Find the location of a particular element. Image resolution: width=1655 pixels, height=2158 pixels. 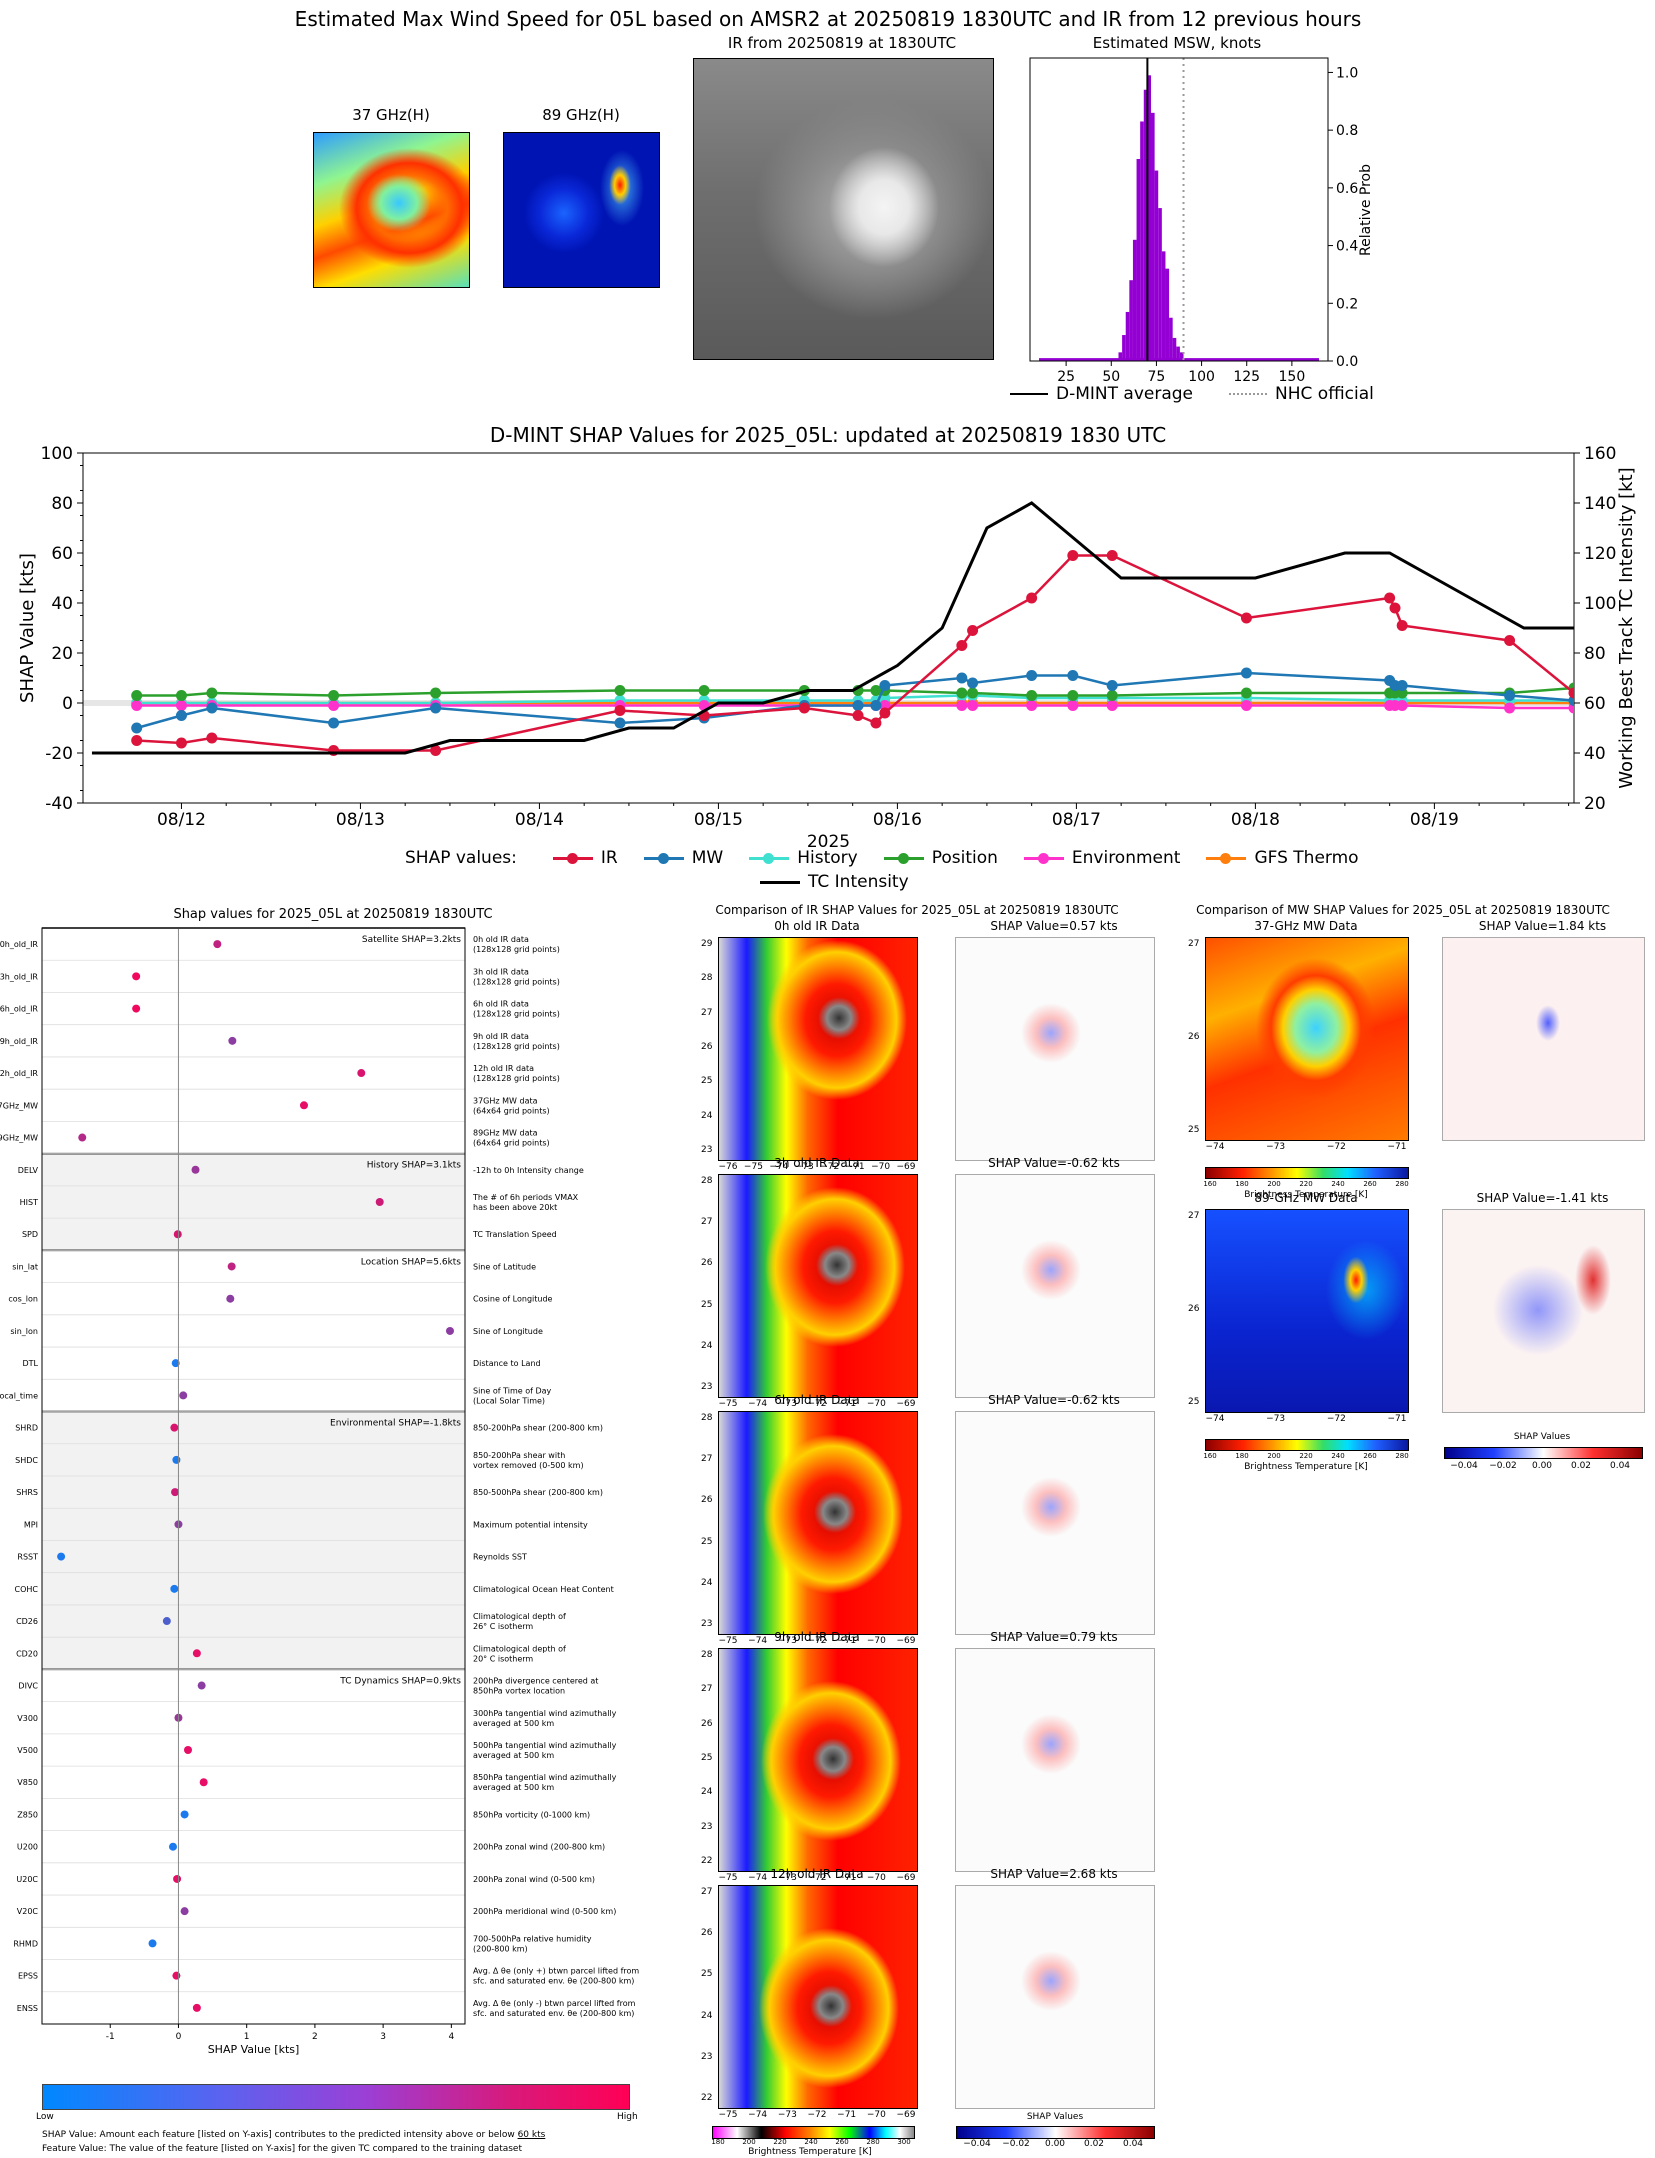

feature-description: -12h to 0h Intensity change is located at coordinates (528, 1170).